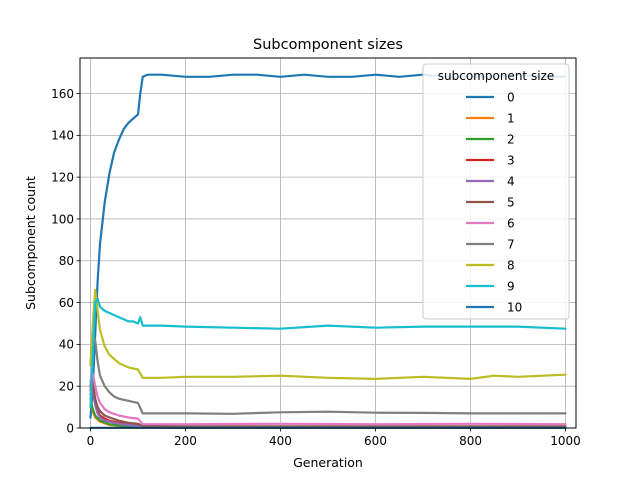 Image resolution: width=640 pixels, height=480 pixels. What do you see at coordinates (91, 441) in the screenshot?
I see `x-tick-label: 0` at bounding box center [91, 441].